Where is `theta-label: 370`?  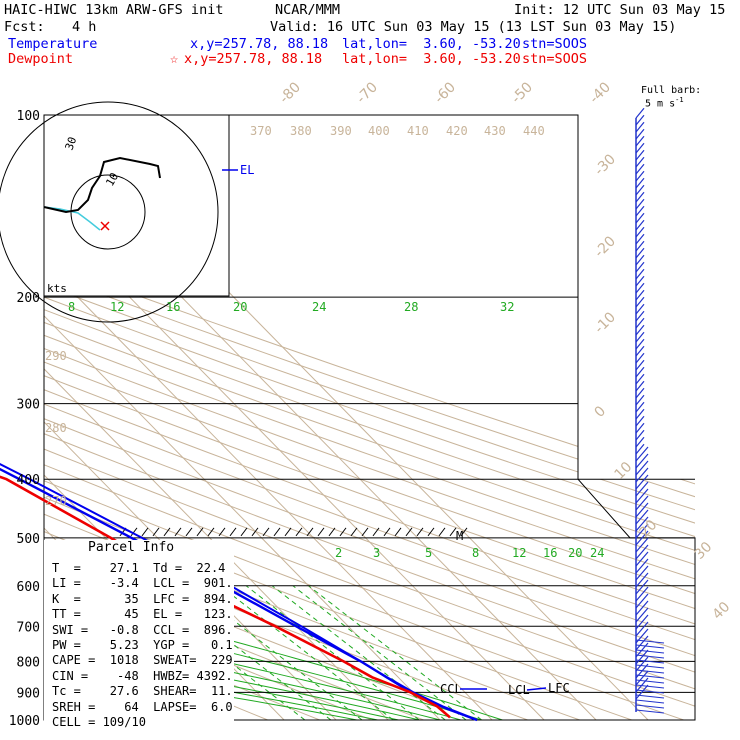 theta-label: 370 is located at coordinates (261, 131).